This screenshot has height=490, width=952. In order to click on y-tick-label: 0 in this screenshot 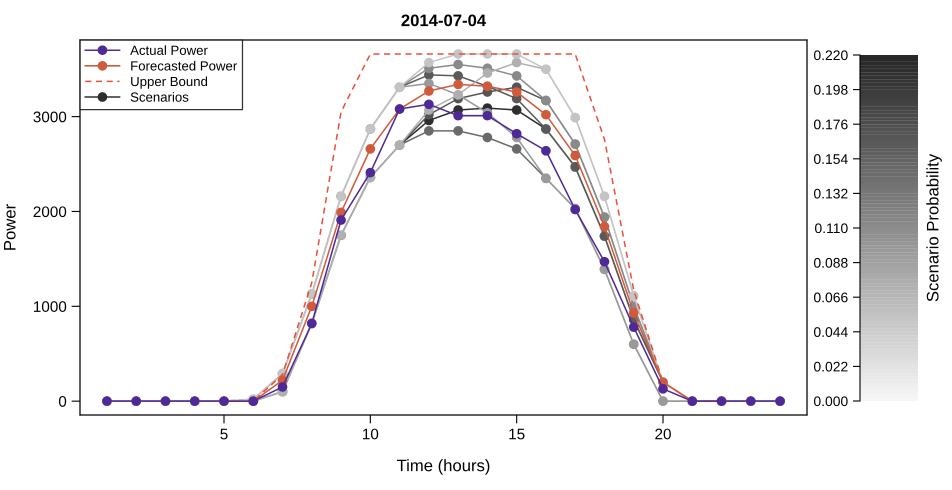, I will do `click(62, 401)`.